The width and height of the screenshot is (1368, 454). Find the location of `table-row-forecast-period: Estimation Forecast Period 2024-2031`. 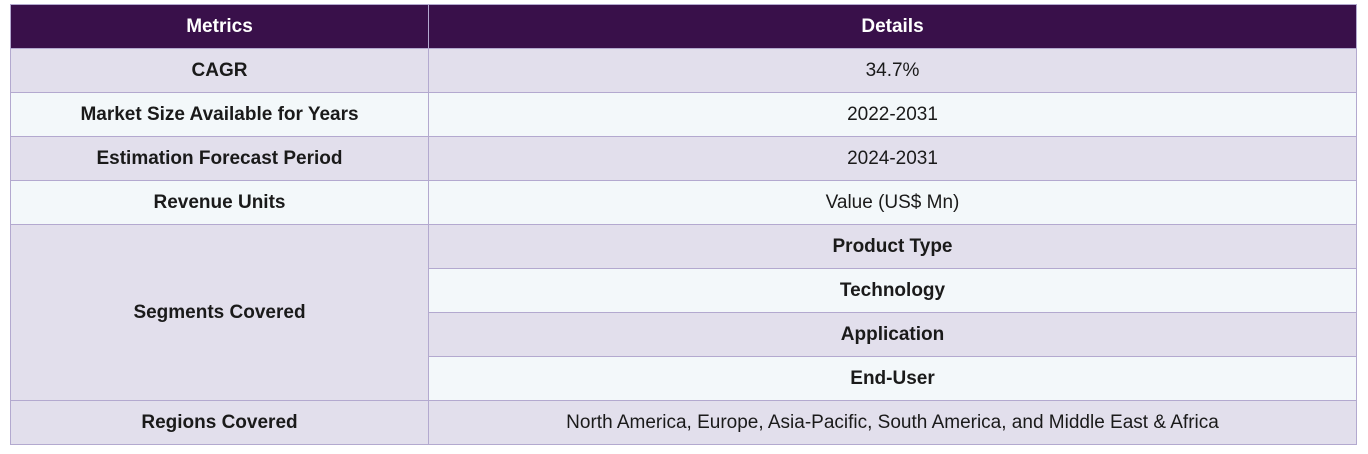

table-row-forecast-period: Estimation Forecast Period 2024-2031 is located at coordinates (683, 158).